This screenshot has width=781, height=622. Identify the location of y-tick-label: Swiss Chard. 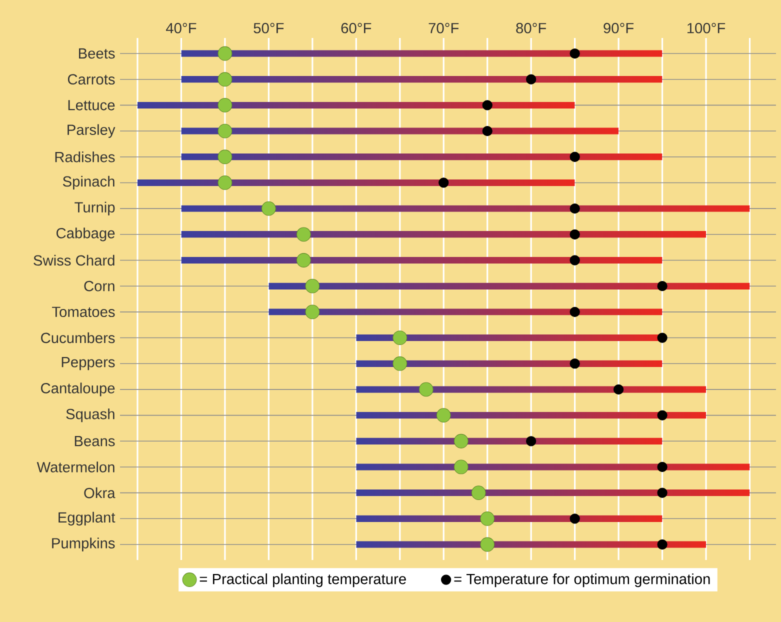
(74, 260).